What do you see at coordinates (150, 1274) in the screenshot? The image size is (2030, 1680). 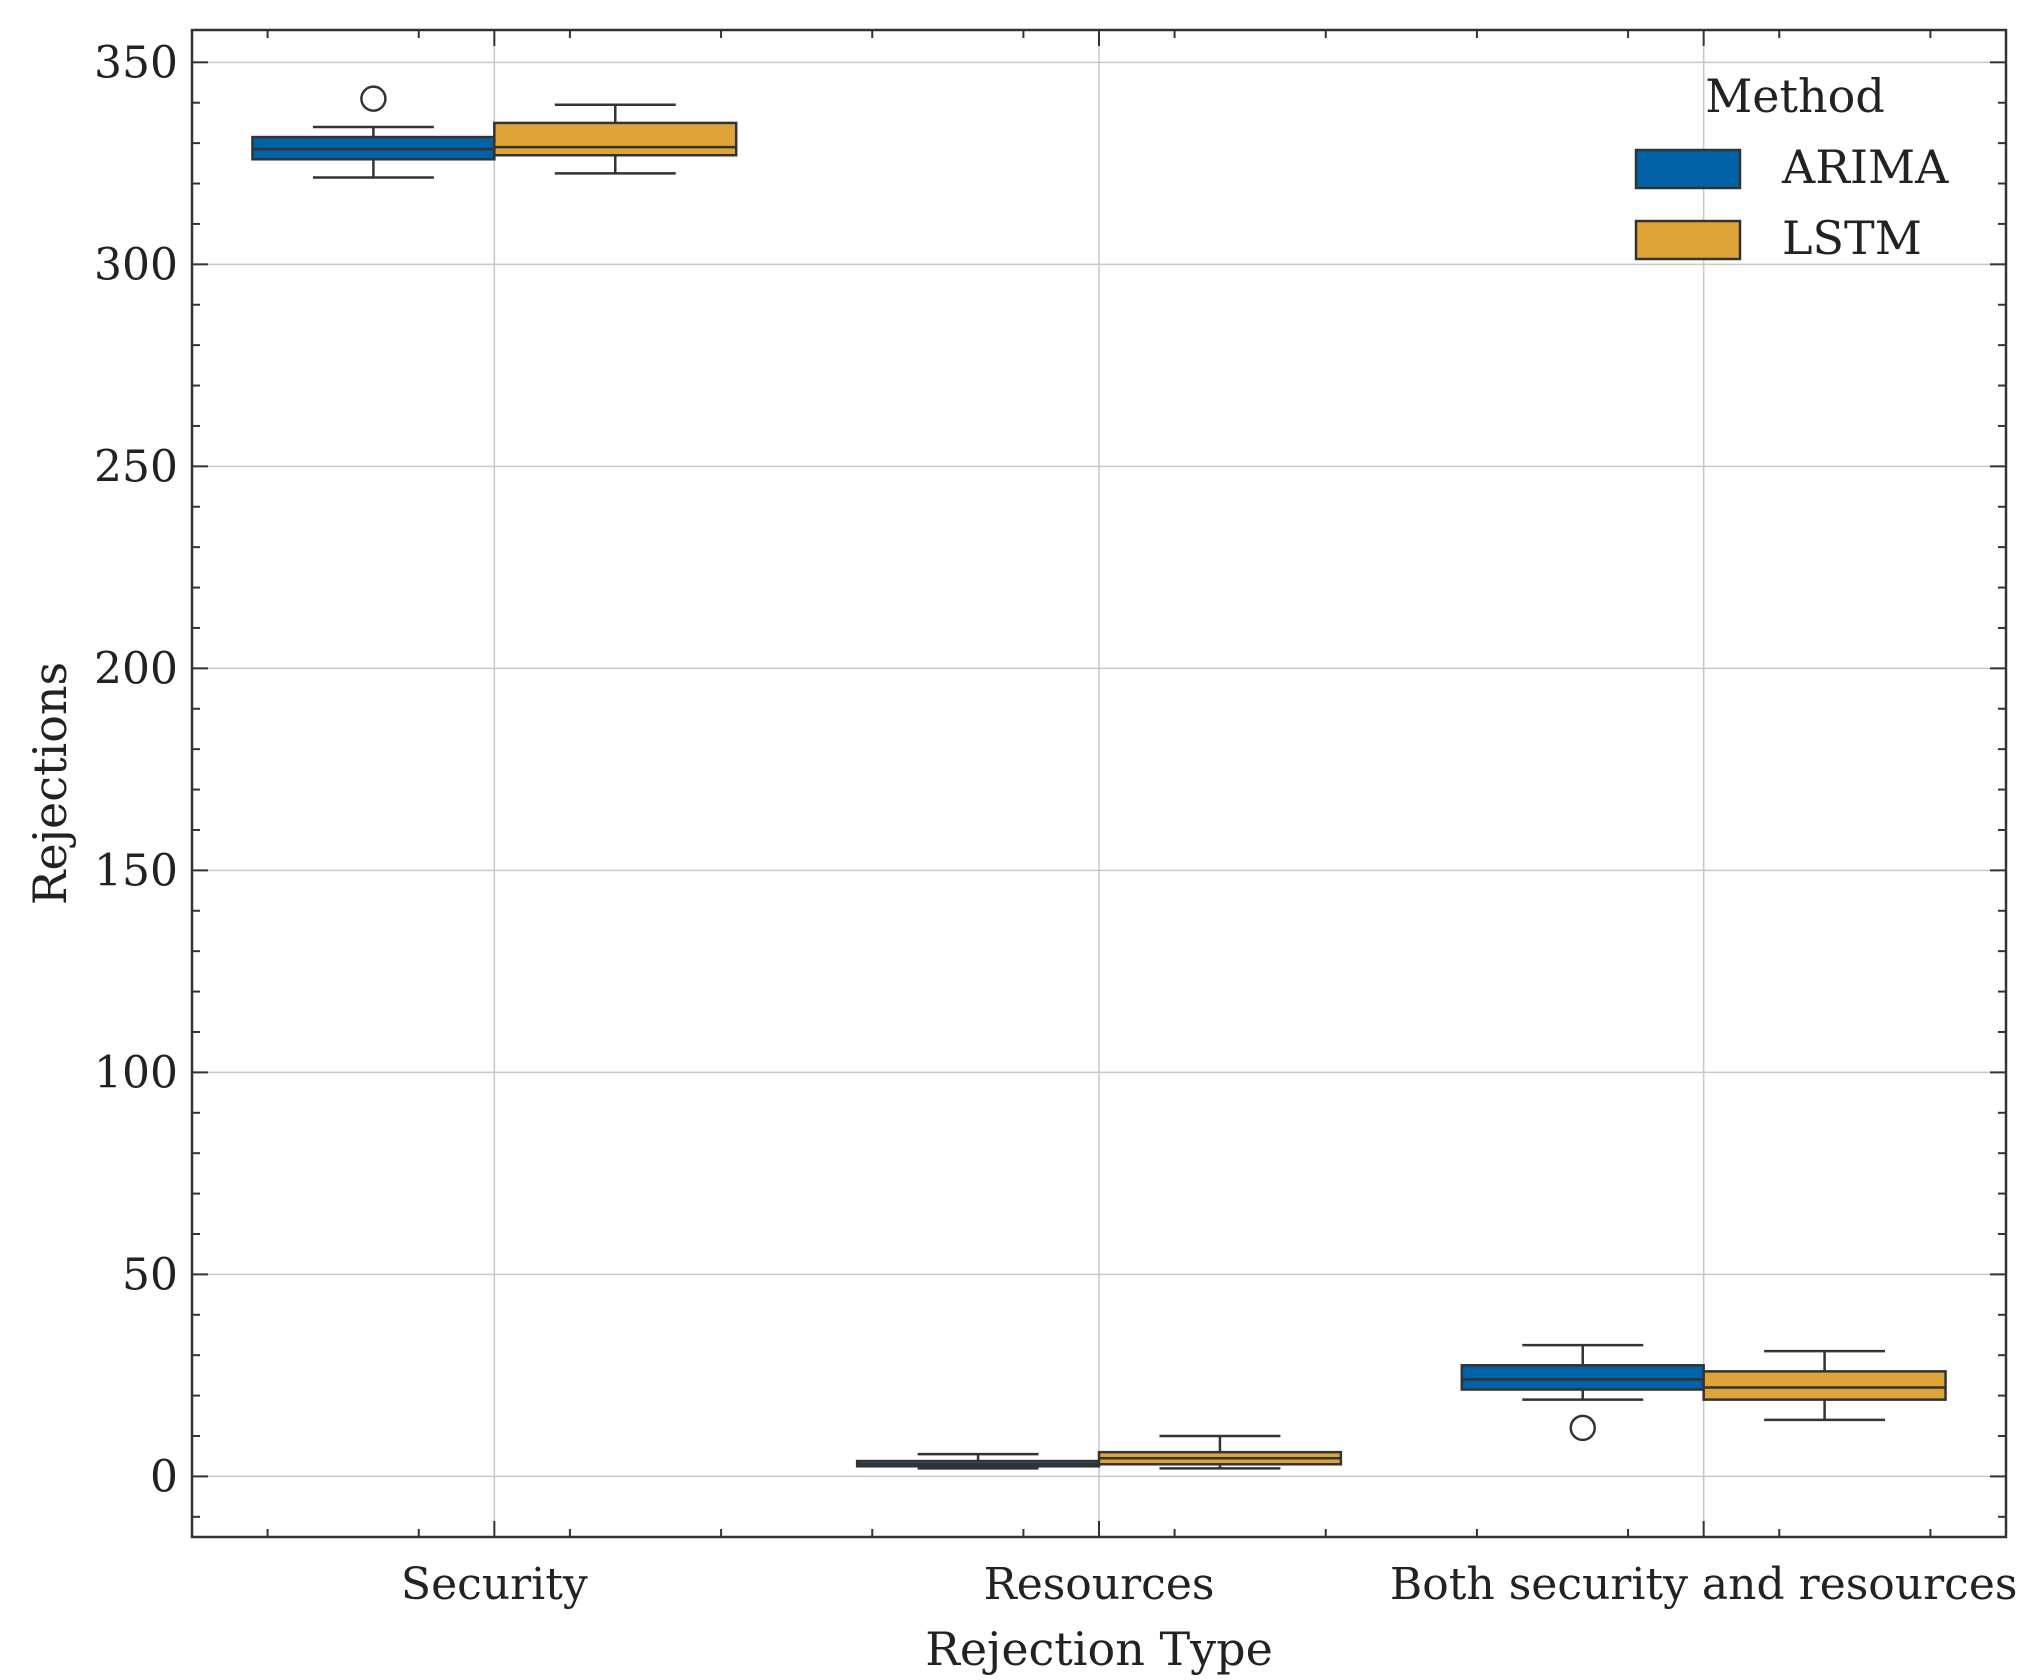 I see `y-tick-label: 50` at bounding box center [150, 1274].